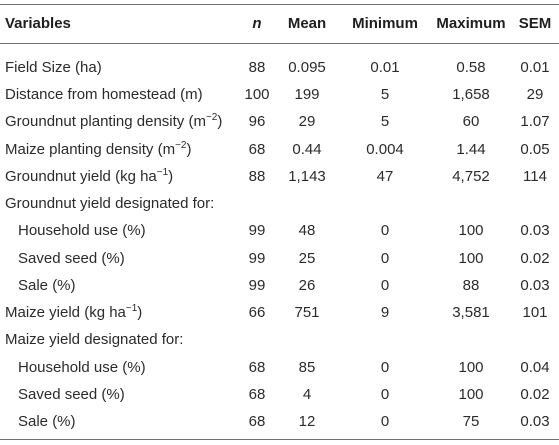  I want to click on cell-mean: 29, so click(307, 121).